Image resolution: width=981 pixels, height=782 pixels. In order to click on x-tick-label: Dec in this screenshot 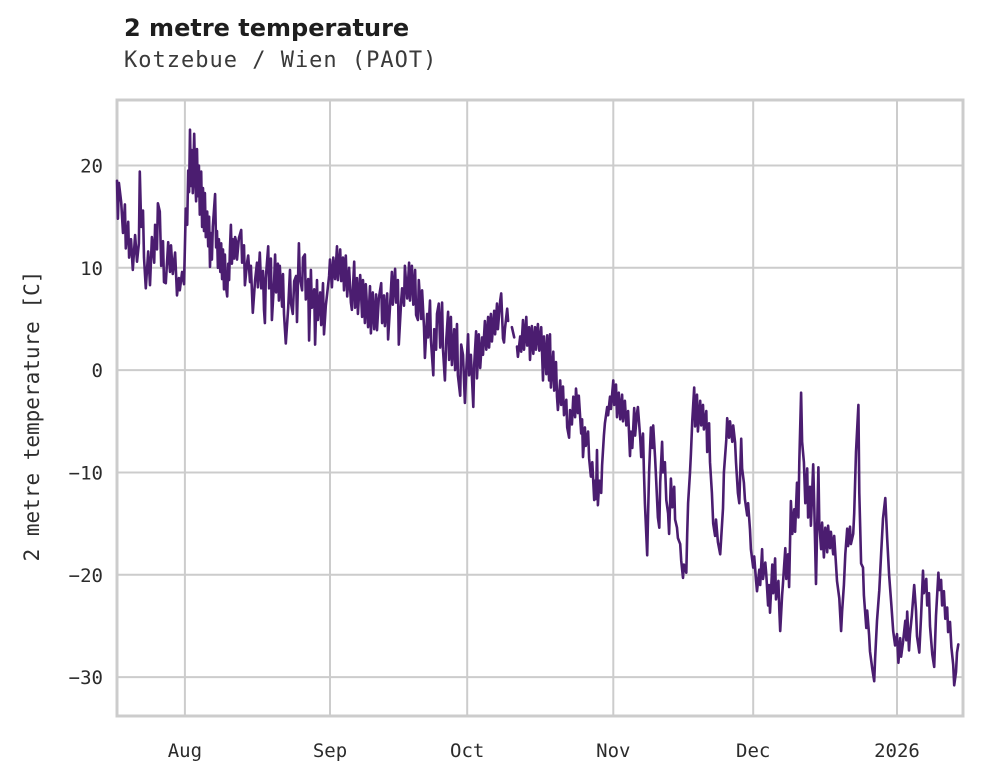, I will do `click(753, 751)`.